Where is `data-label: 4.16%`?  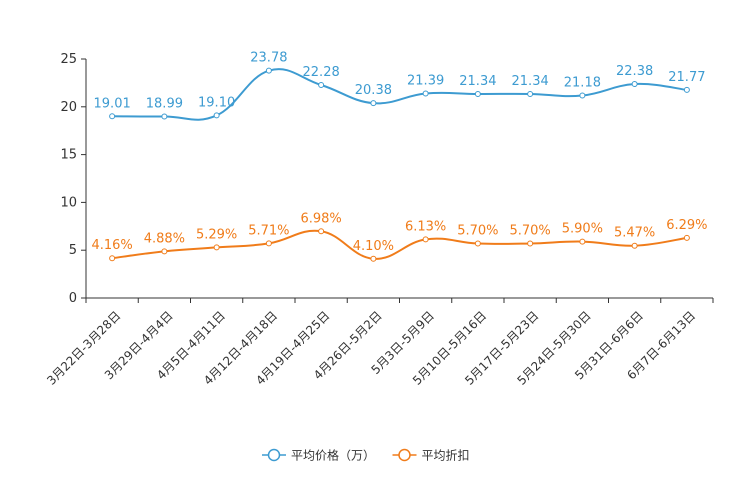
data-label: 4.16% is located at coordinates (111, 245).